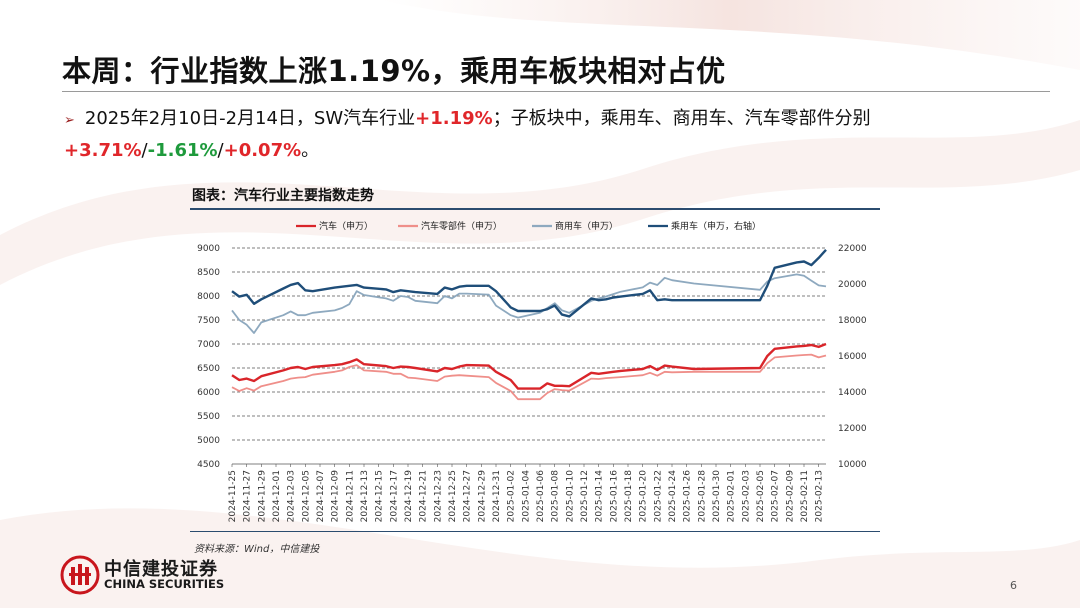 Image resolution: width=1080 pixels, height=608 pixels. I want to click on y-left-tick-label: 7000, so click(208, 345).